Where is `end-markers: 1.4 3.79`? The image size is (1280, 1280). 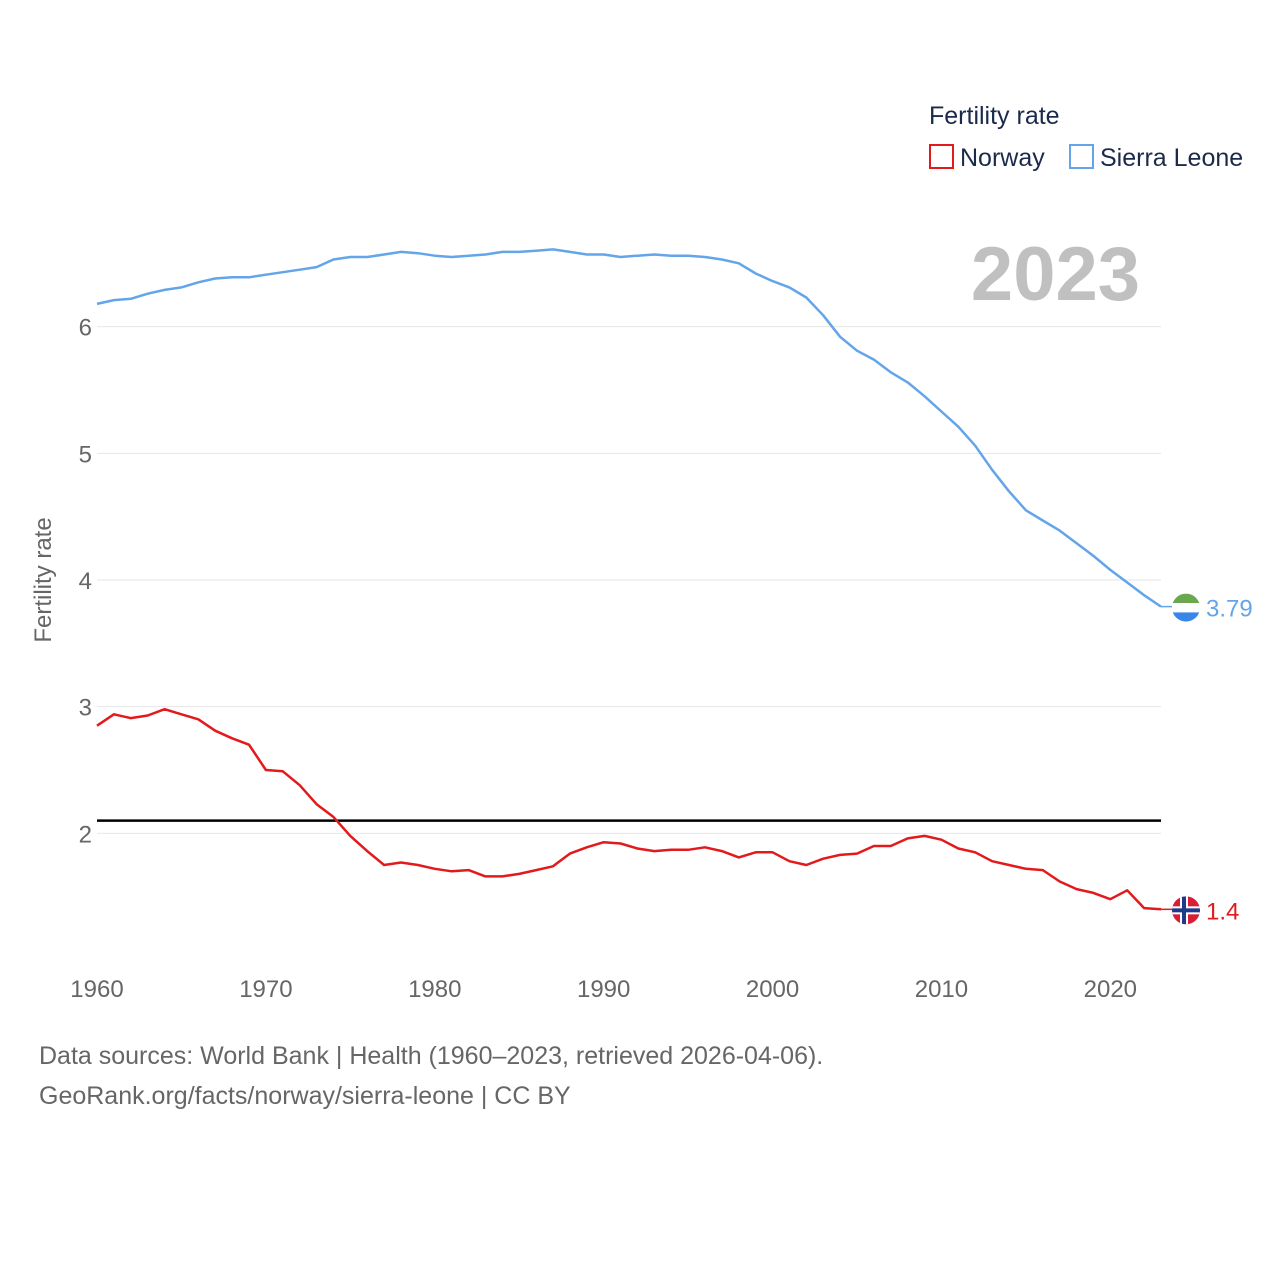
end-markers: 1.4 3.79 is located at coordinates (1207, 759).